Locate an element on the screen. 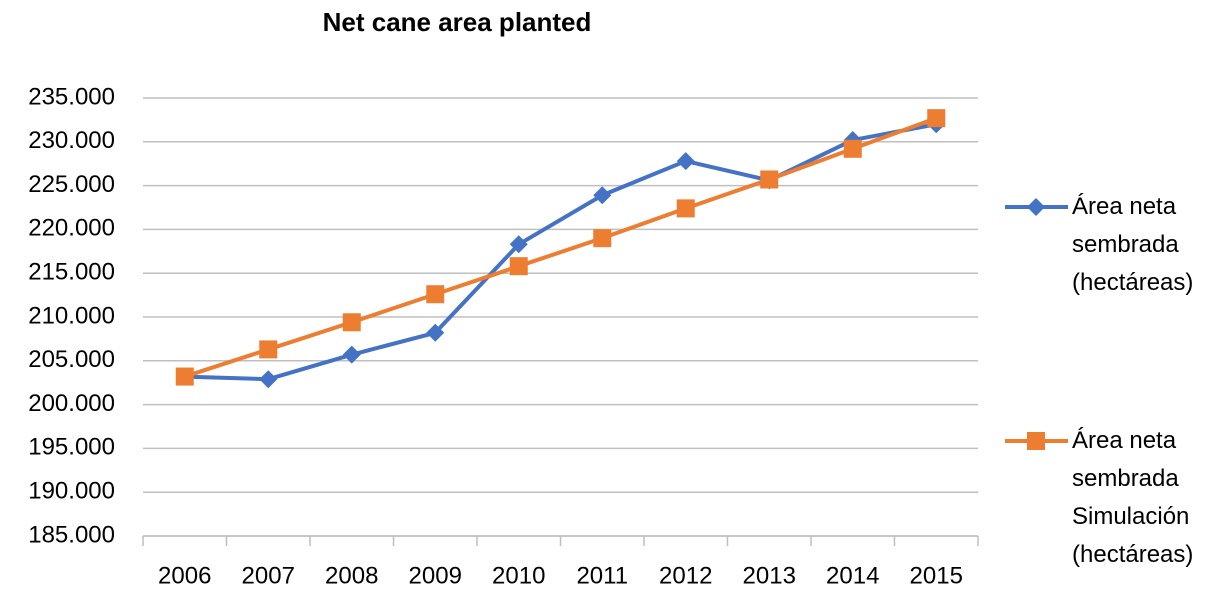 The image size is (1225, 590). x-tick-label: 2011 is located at coordinates (602, 575).